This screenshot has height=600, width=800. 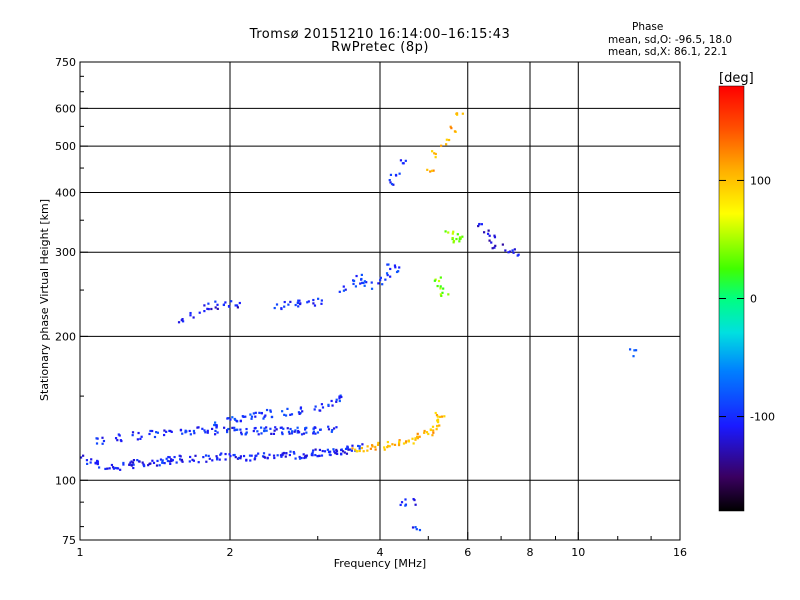 I want to click on y-tick-label: 300, so click(x=65, y=252).